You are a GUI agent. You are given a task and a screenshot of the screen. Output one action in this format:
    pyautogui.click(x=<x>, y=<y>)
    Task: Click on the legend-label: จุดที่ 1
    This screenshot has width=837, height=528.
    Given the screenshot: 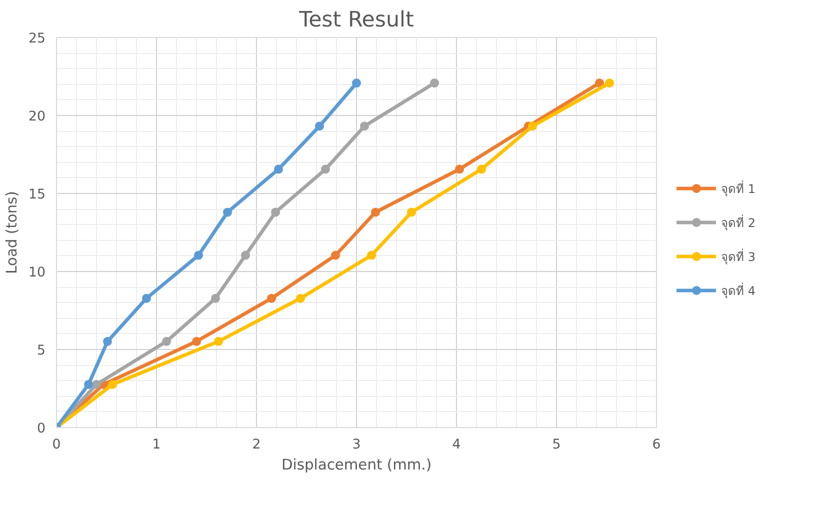 What is the action you would take?
    pyautogui.click(x=738, y=189)
    